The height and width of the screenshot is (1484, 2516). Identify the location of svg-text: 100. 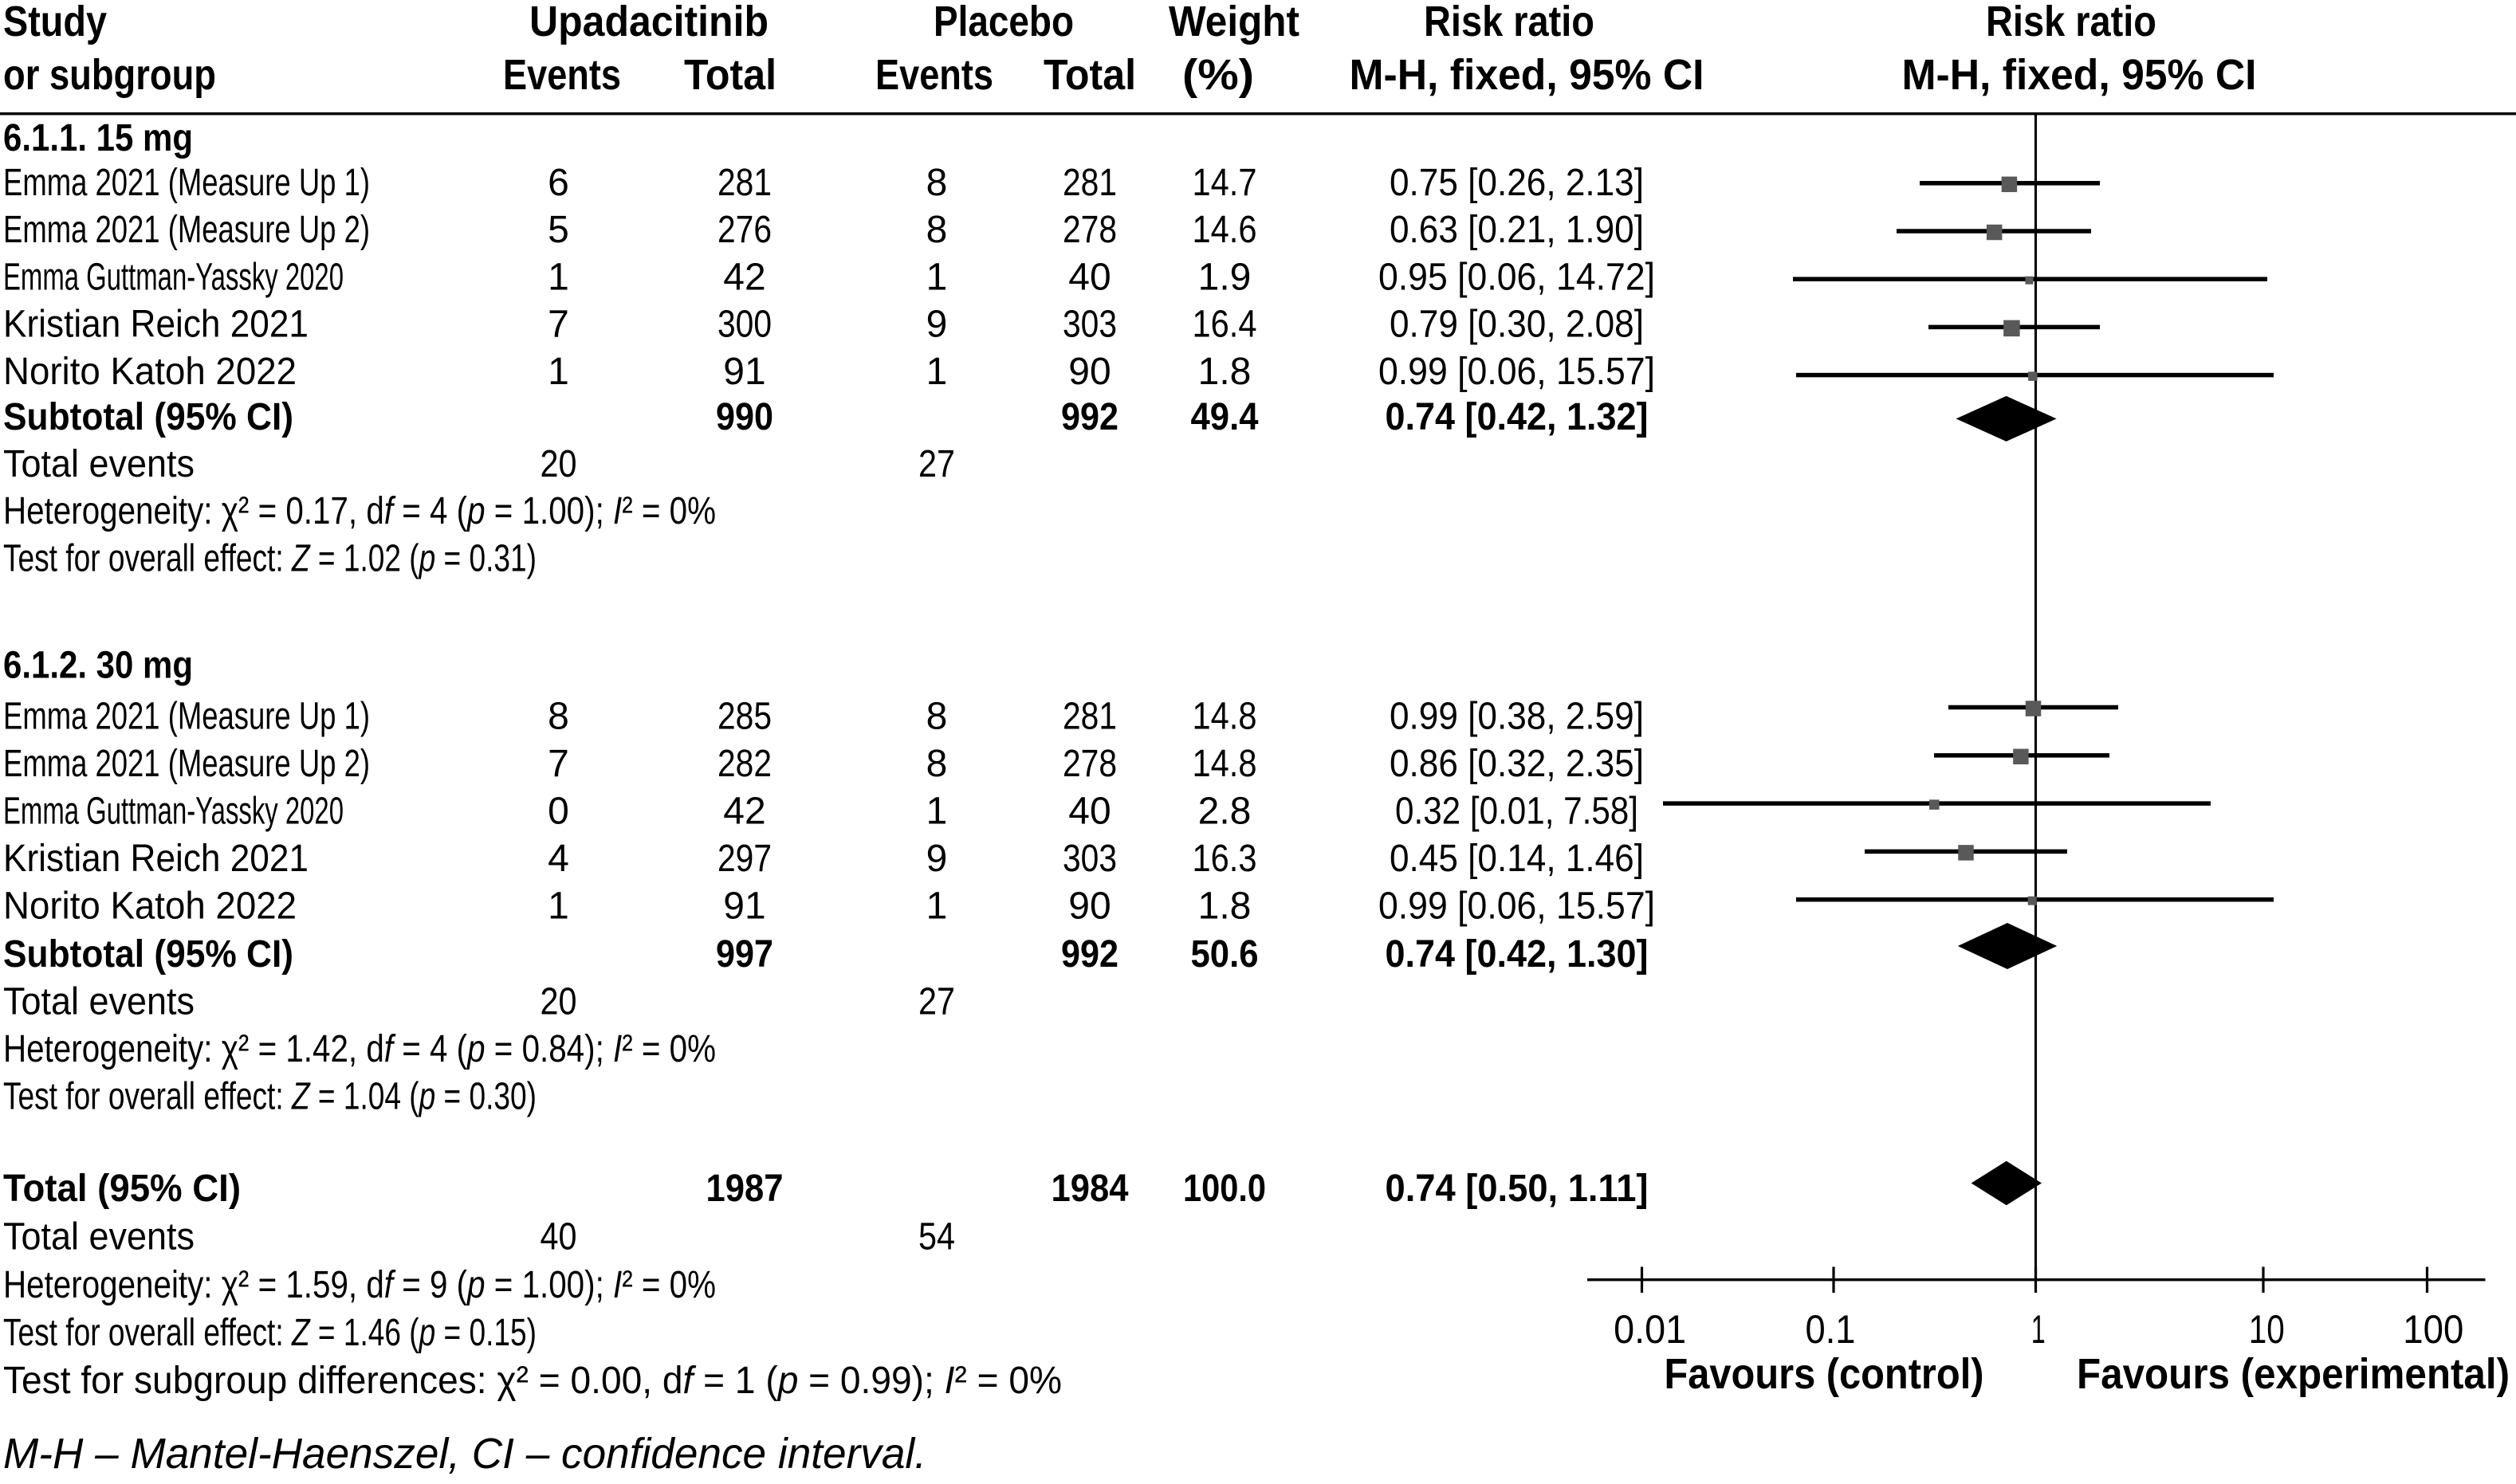
(2433, 1329).